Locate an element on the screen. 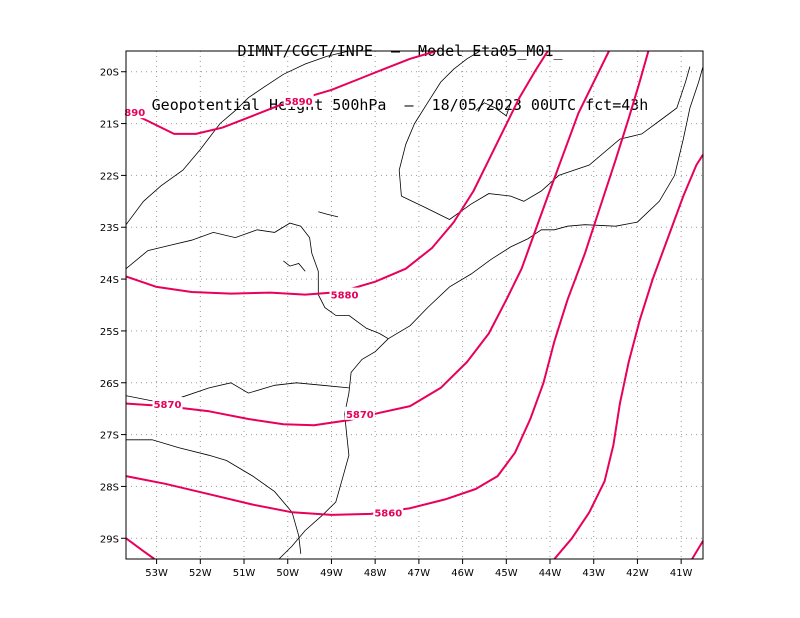  lat-tick-label: 21S is located at coordinates (109, 125).